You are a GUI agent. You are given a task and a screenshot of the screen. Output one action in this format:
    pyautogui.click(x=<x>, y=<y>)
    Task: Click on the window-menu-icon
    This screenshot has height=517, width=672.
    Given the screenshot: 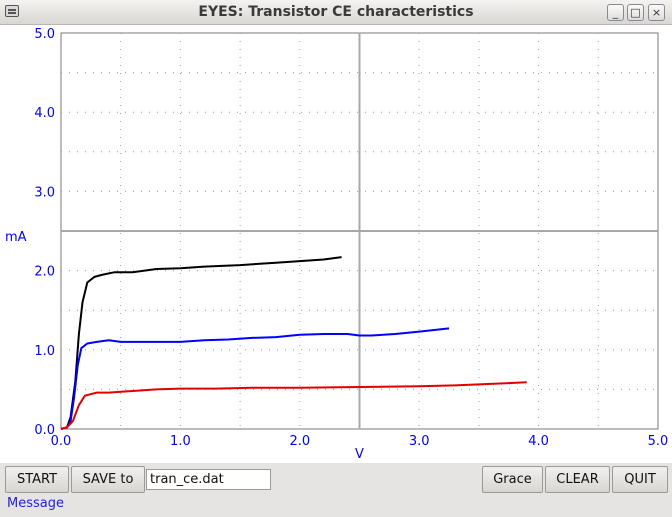 What is the action you would take?
    pyautogui.click(x=12, y=11)
    